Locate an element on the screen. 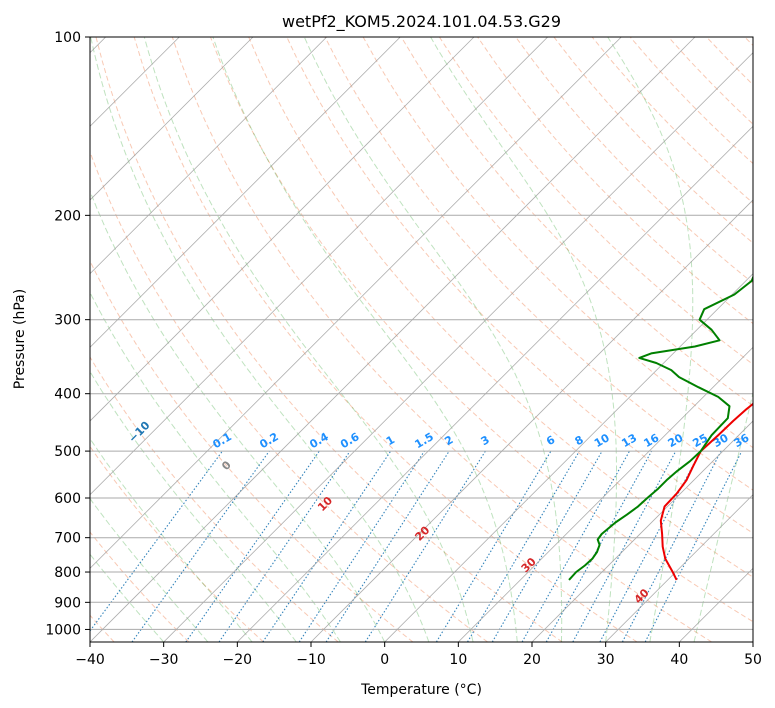  x-tick-label: −10 is located at coordinates (311, 660).